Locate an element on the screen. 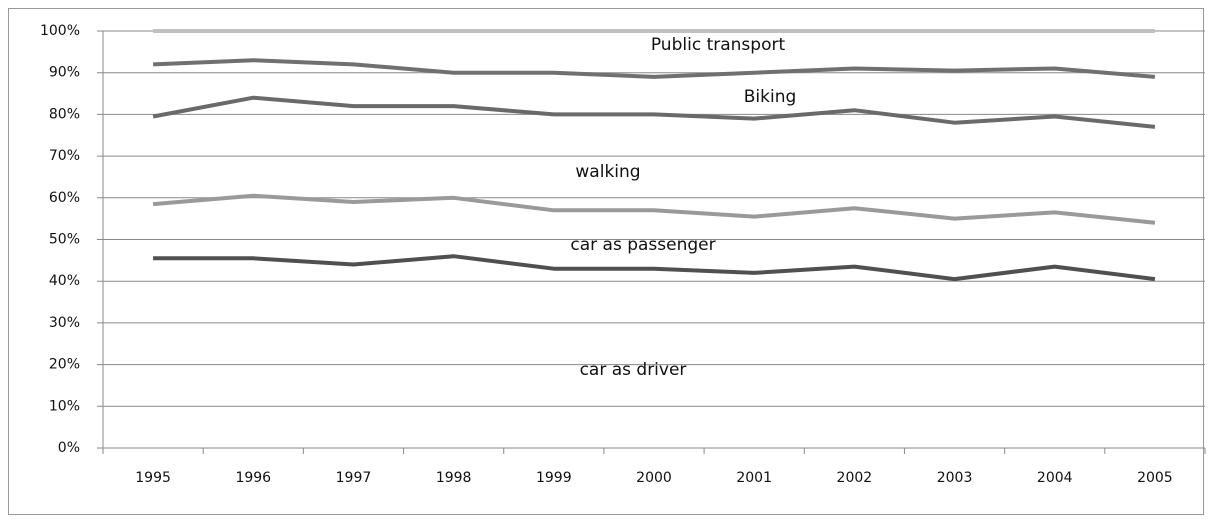  segment-label: Public transport is located at coordinates (718, 45).